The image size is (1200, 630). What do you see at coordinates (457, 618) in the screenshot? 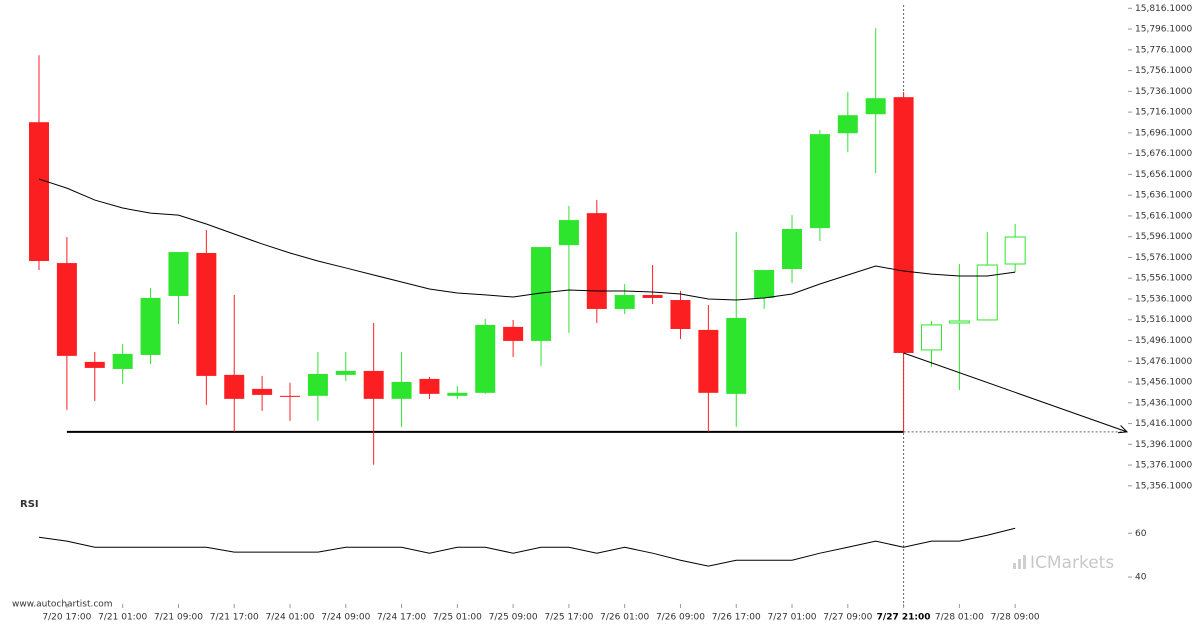
I see `x-tick-label: 7/25 01:00` at bounding box center [457, 618].